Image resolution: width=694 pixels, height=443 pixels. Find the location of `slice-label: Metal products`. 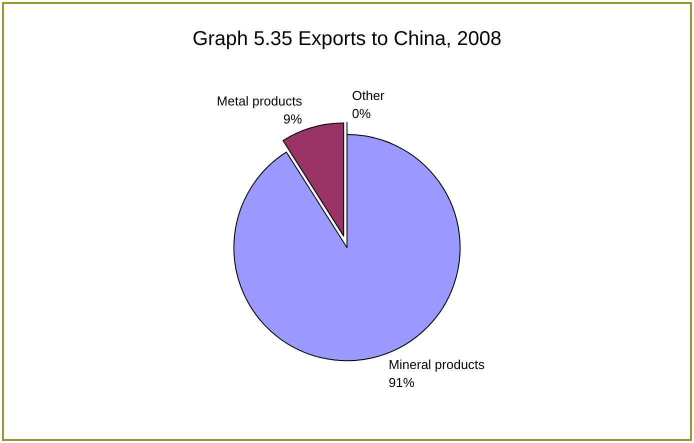

slice-label: Metal products is located at coordinates (259, 101).